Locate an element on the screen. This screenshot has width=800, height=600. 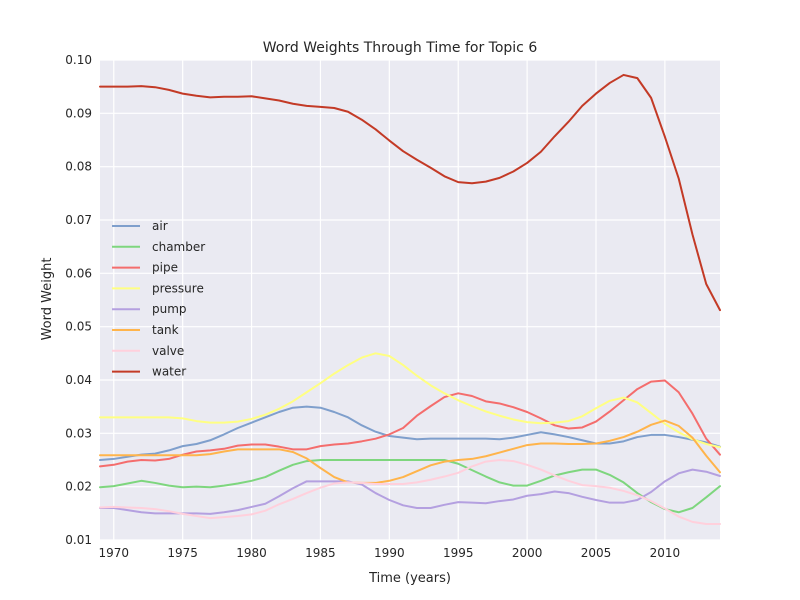
series-line-tank is located at coordinates (410, 451).